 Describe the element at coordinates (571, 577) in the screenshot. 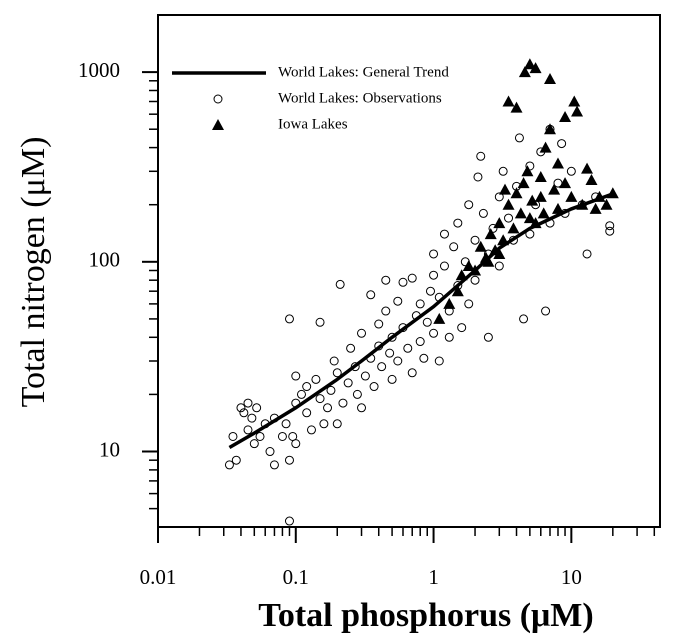

I see `x-tick-label: 10` at that location.